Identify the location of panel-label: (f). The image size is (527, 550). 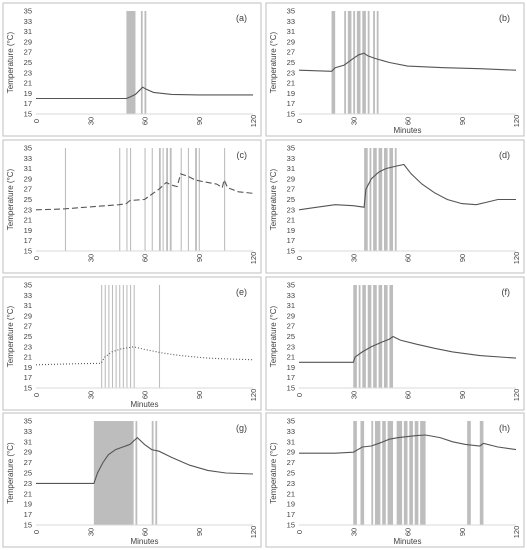
(506, 292).